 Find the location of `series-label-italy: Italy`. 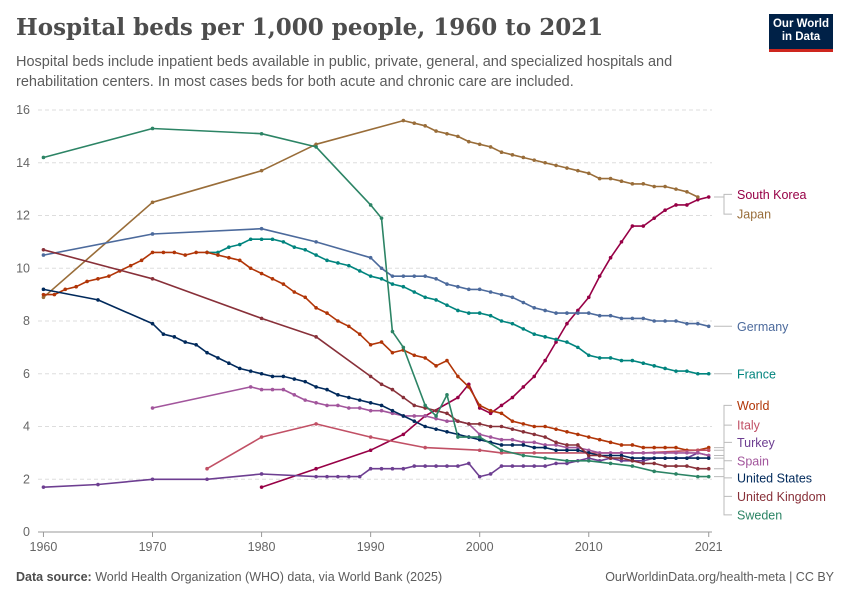

series-label-italy: Italy is located at coordinates (749, 426).